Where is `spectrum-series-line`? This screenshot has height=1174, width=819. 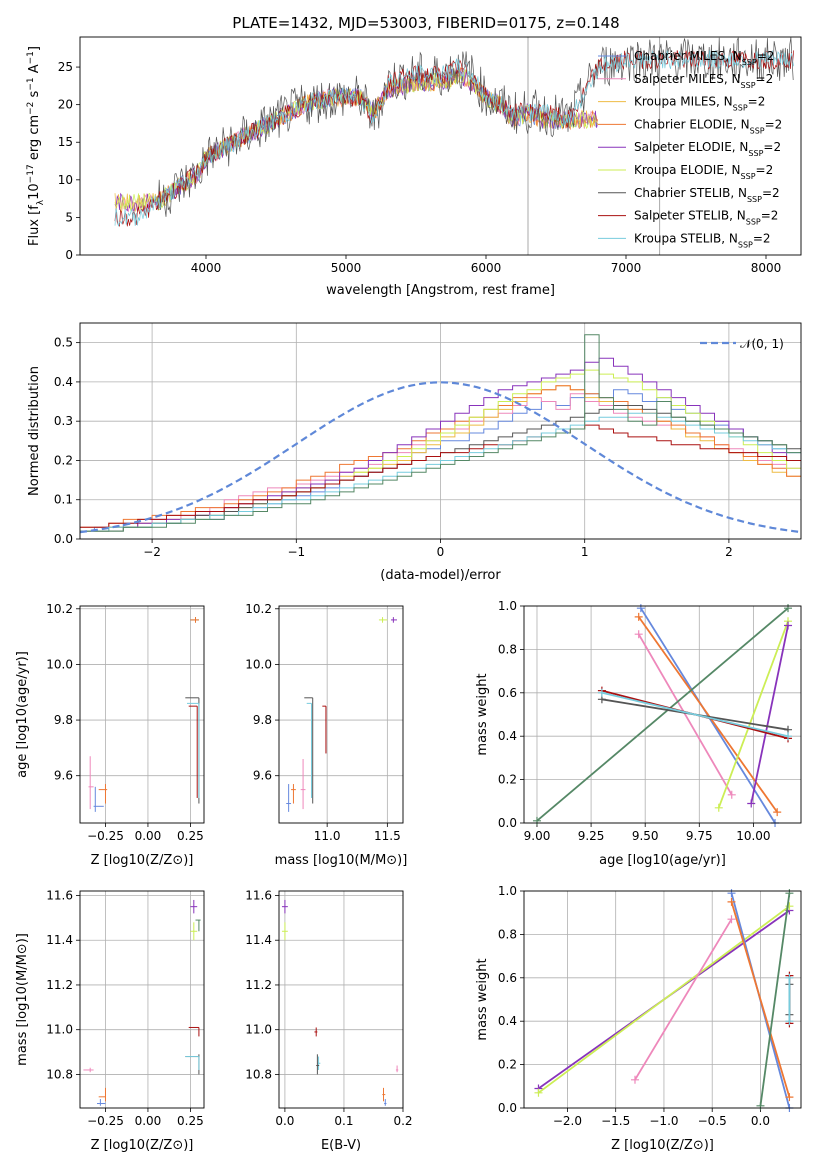 spectrum-series-line is located at coordinates (454, 138).